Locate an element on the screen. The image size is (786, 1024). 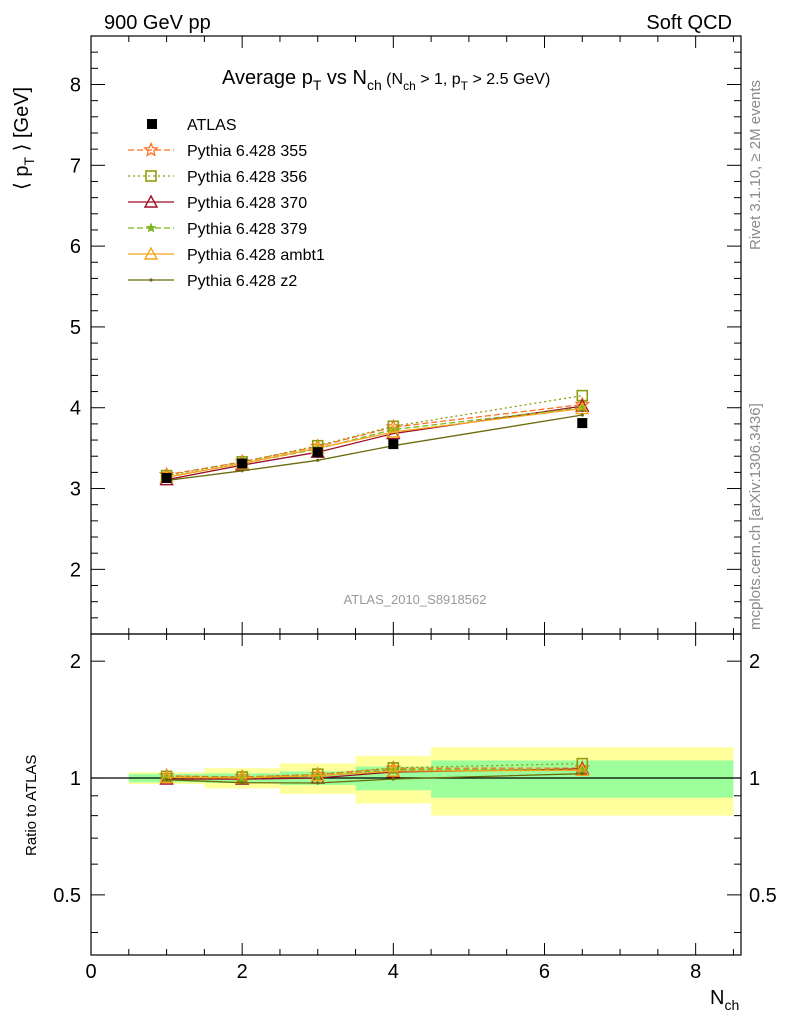
ratio-y-tick-label: 0.5 is located at coordinates (67, 896).